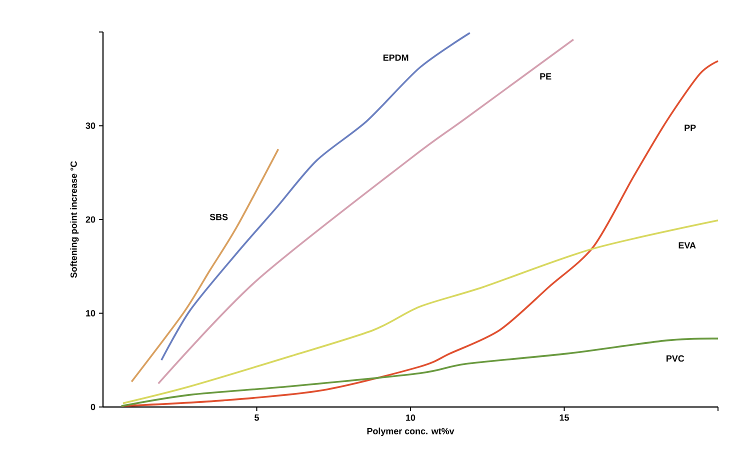 The height and width of the screenshot is (465, 738). Describe the element at coordinates (91, 125) in the screenshot. I see `y-tick-label: 30` at that location.